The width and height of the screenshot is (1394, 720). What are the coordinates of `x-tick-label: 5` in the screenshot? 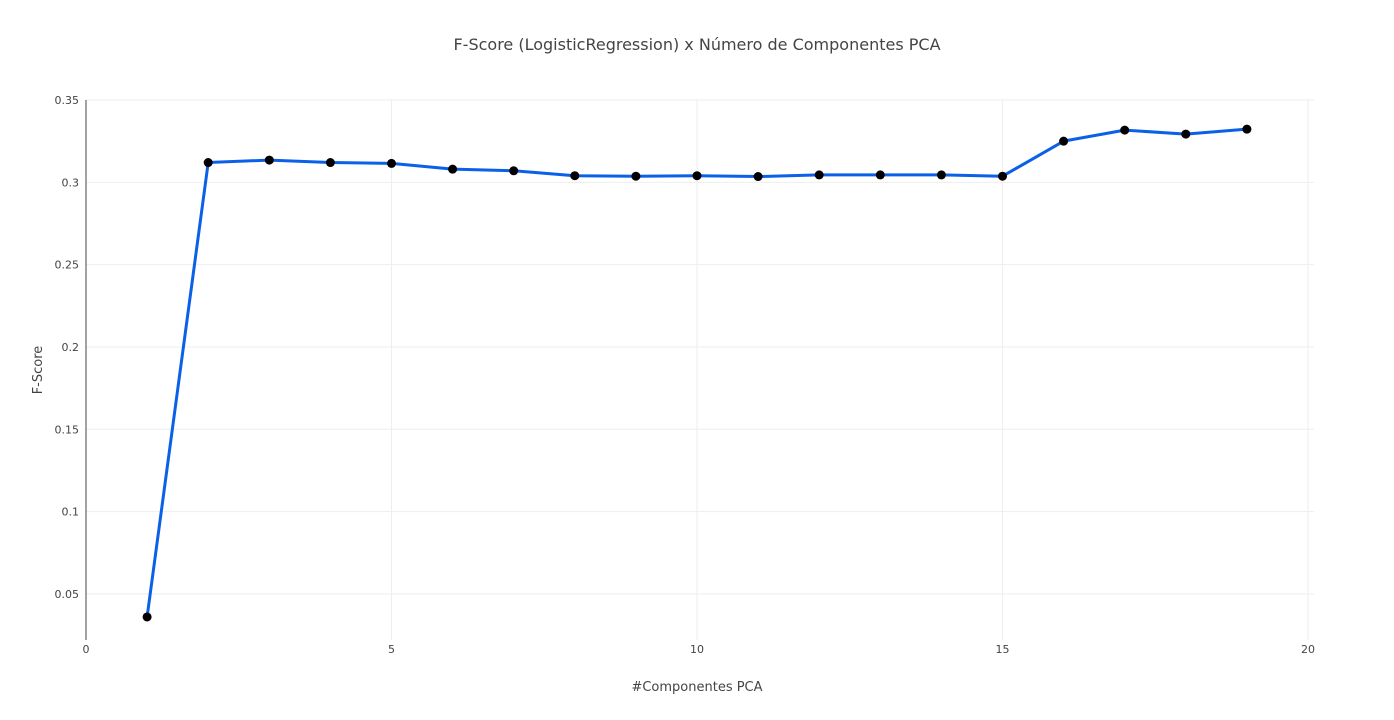 It's located at (391, 649).